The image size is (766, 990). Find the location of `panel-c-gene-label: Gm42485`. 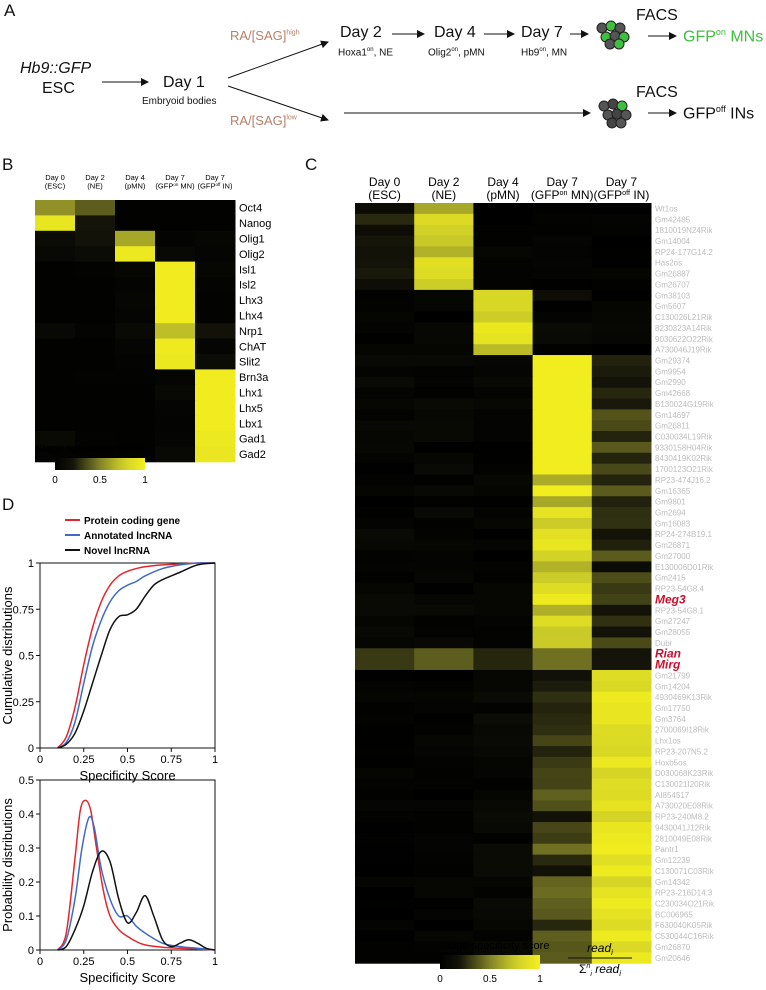

panel-c-gene-label: Gm42485 is located at coordinates (673, 219).